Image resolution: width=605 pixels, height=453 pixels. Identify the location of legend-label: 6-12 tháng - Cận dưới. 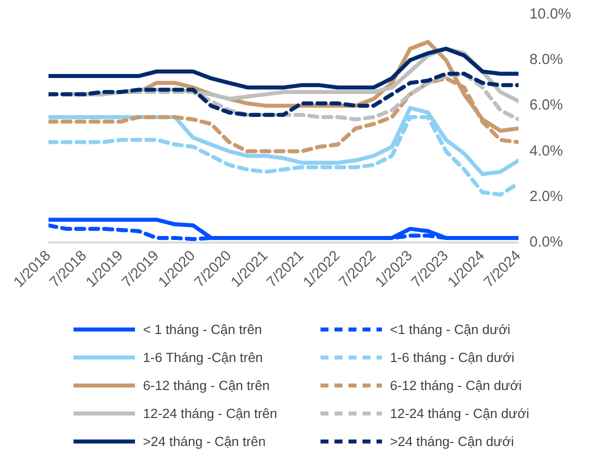
(456, 385).